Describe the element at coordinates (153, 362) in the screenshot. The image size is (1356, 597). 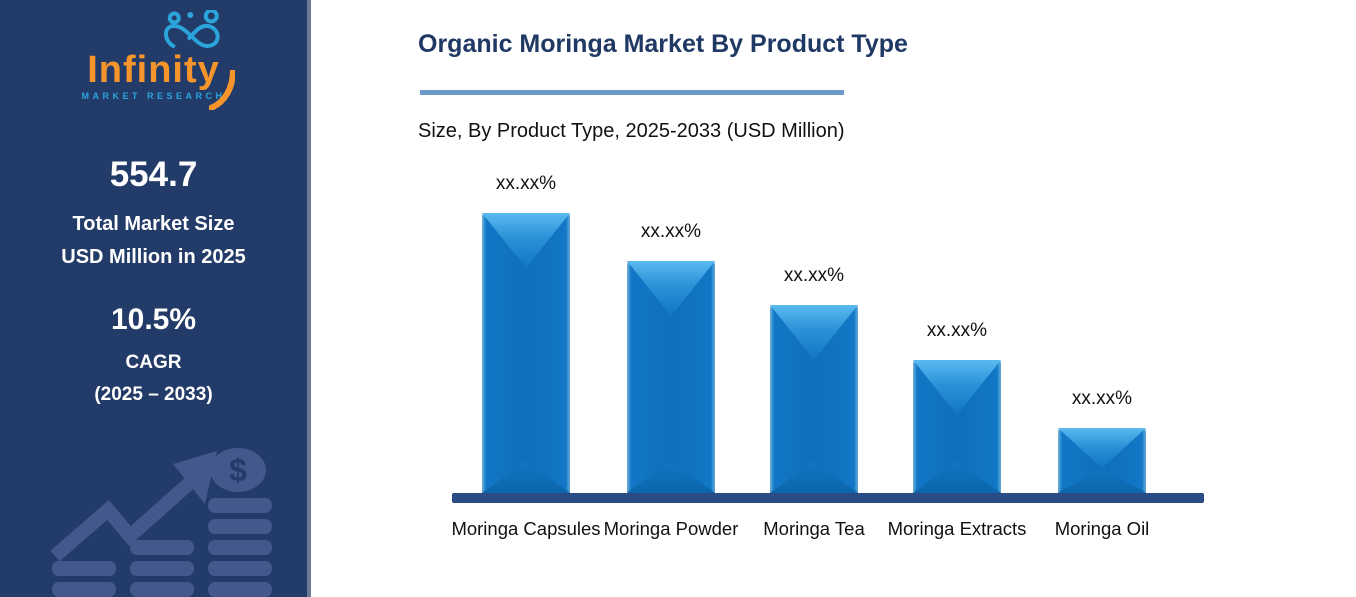
I see `cagr-label: CAGR` at that location.